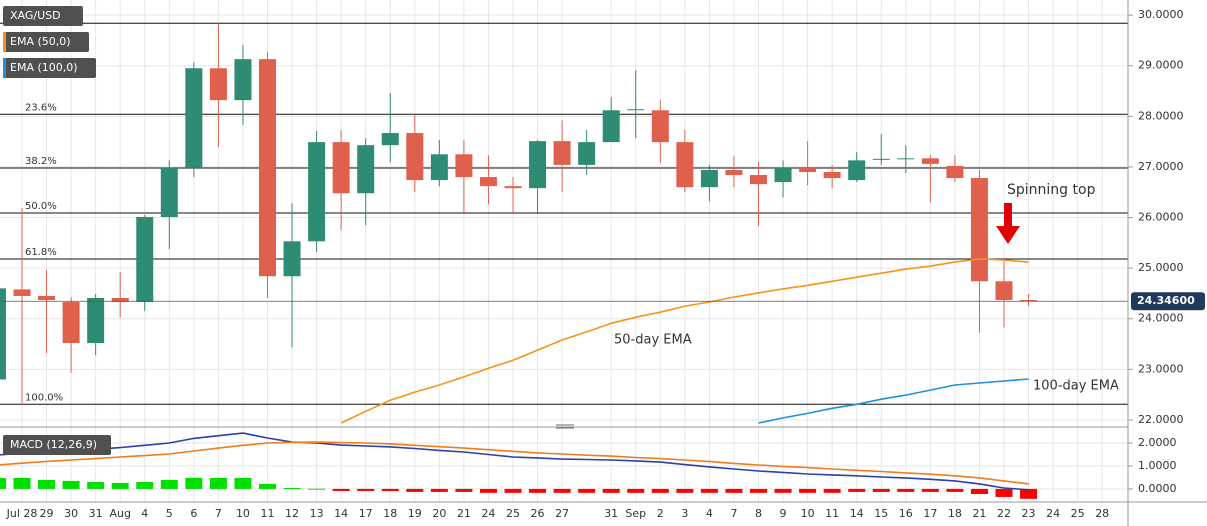 The height and width of the screenshot is (526, 1207). What do you see at coordinates (193, 513) in the screenshot?
I see `x-tick-label: 6` at bounding box center [193, 513].